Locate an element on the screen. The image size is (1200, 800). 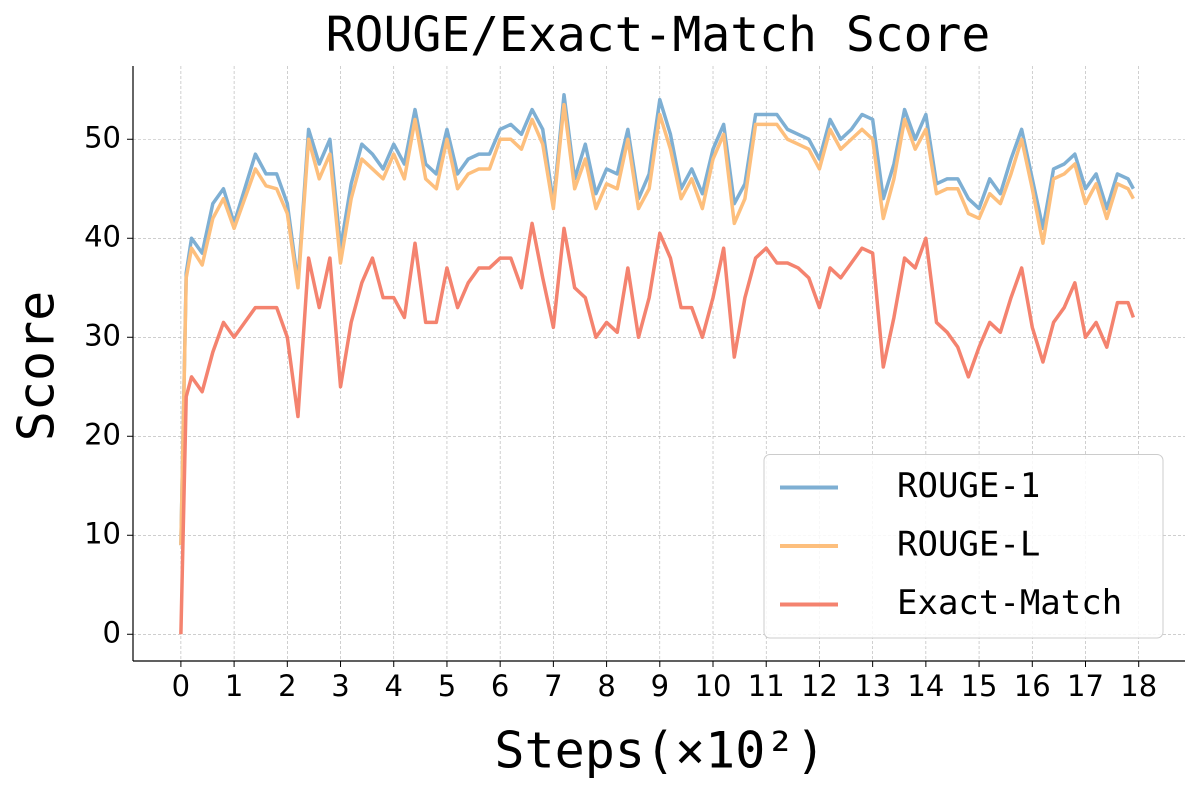
y-axis-label: Score is located at coordinates (37, 366).